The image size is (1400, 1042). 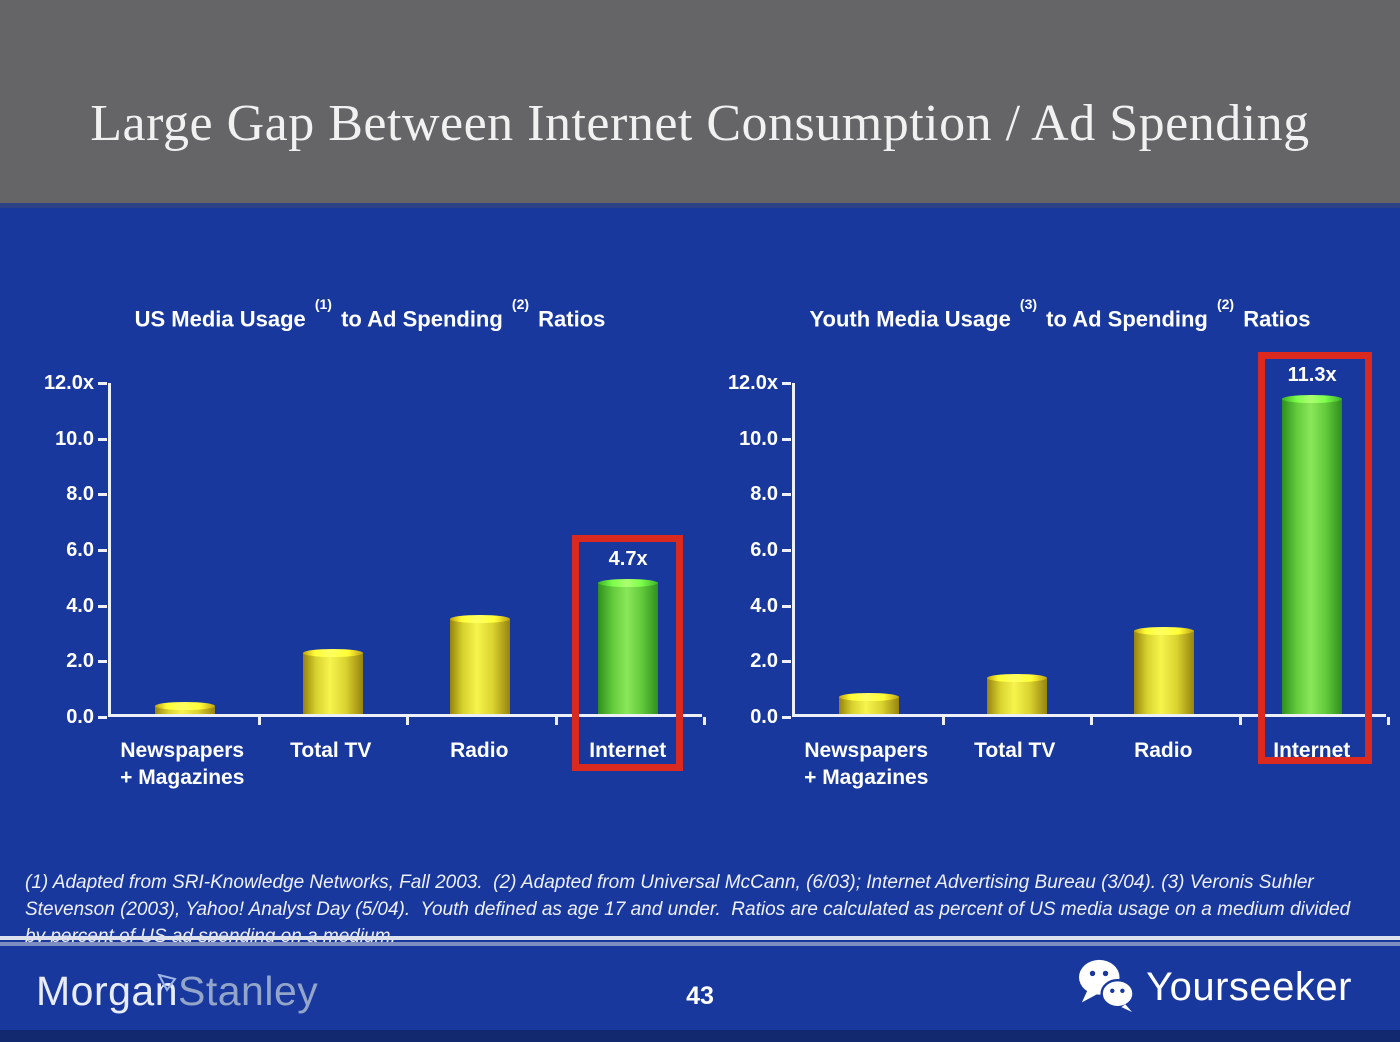 What do you see at coordinates (1106, 987) in the screenshot?
I see `wechat-icon` at bounding box center [1106, 987].